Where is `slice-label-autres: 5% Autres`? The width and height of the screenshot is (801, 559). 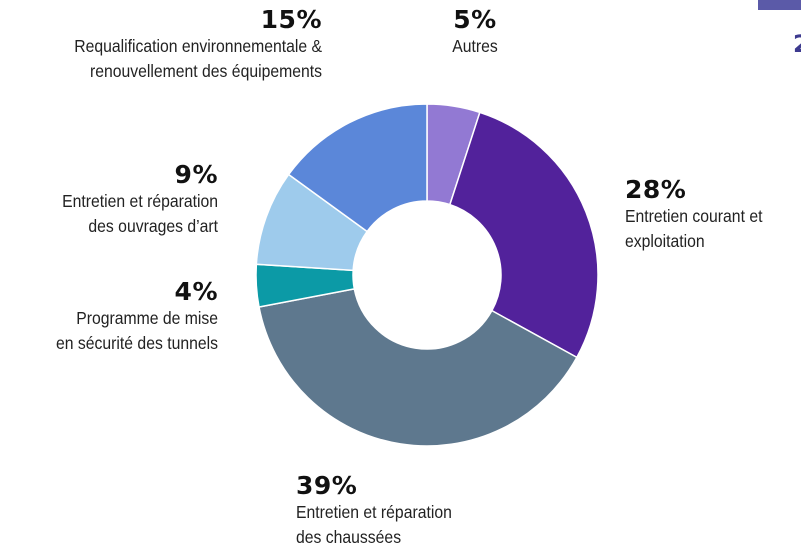 slice-label-autres: 5% Autres is located at coordinates (475, 32).